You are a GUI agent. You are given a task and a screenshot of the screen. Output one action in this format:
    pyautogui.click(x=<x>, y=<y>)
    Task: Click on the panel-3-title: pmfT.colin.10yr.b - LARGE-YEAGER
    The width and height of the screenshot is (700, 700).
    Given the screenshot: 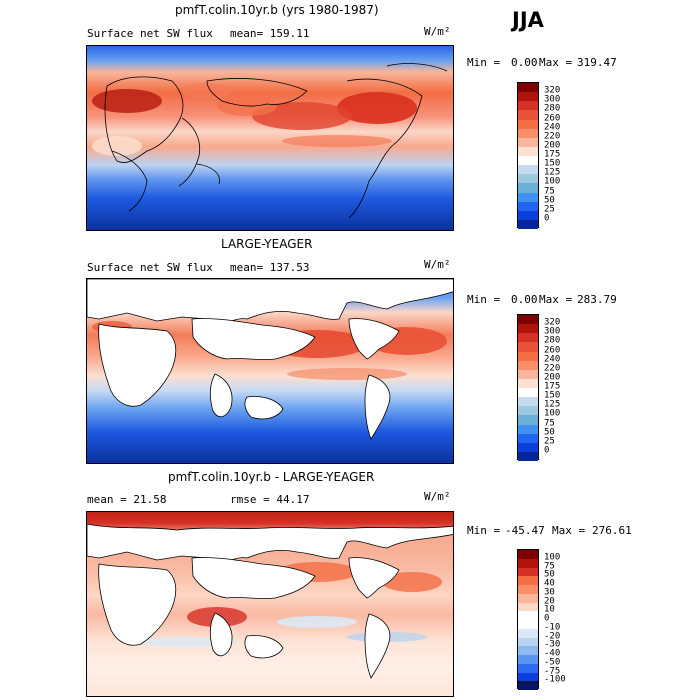 What is the action you would take?
    pyautogui.click(x=271, y=477)
    